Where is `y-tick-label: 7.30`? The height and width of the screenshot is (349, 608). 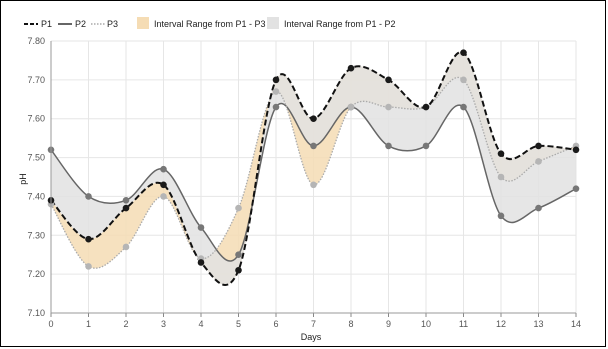
y-tick-label: 7.30 is located at coordinates (36, 235).